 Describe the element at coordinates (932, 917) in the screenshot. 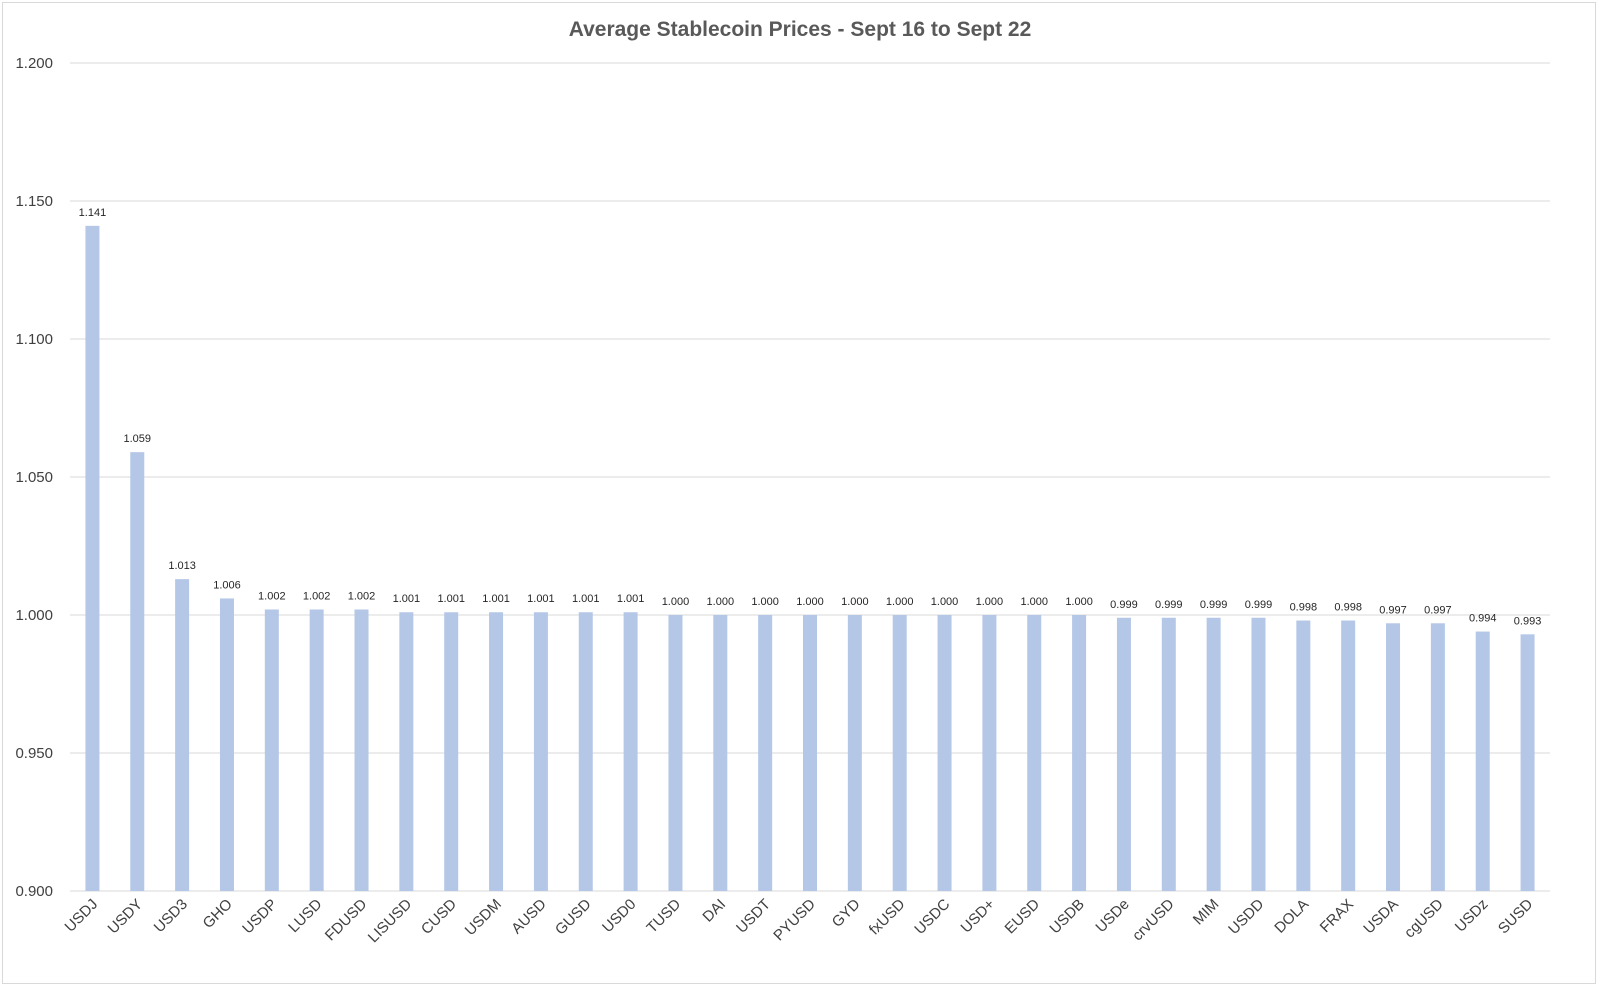

I see `x-tick-label: USDC` at that location.